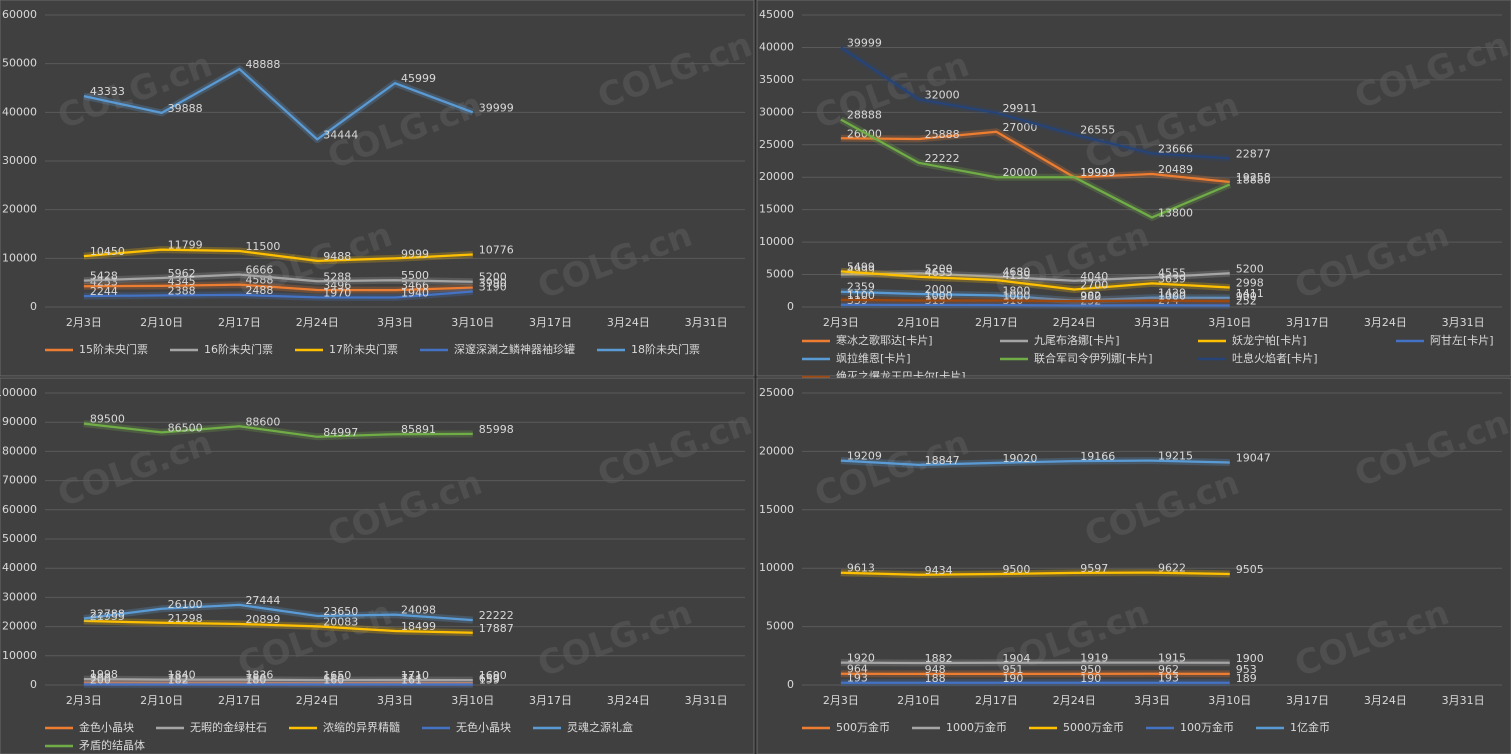 The width and height of the screenshot is (1511, 754). I want to click on data-label: 19258, so click(1253, 177).